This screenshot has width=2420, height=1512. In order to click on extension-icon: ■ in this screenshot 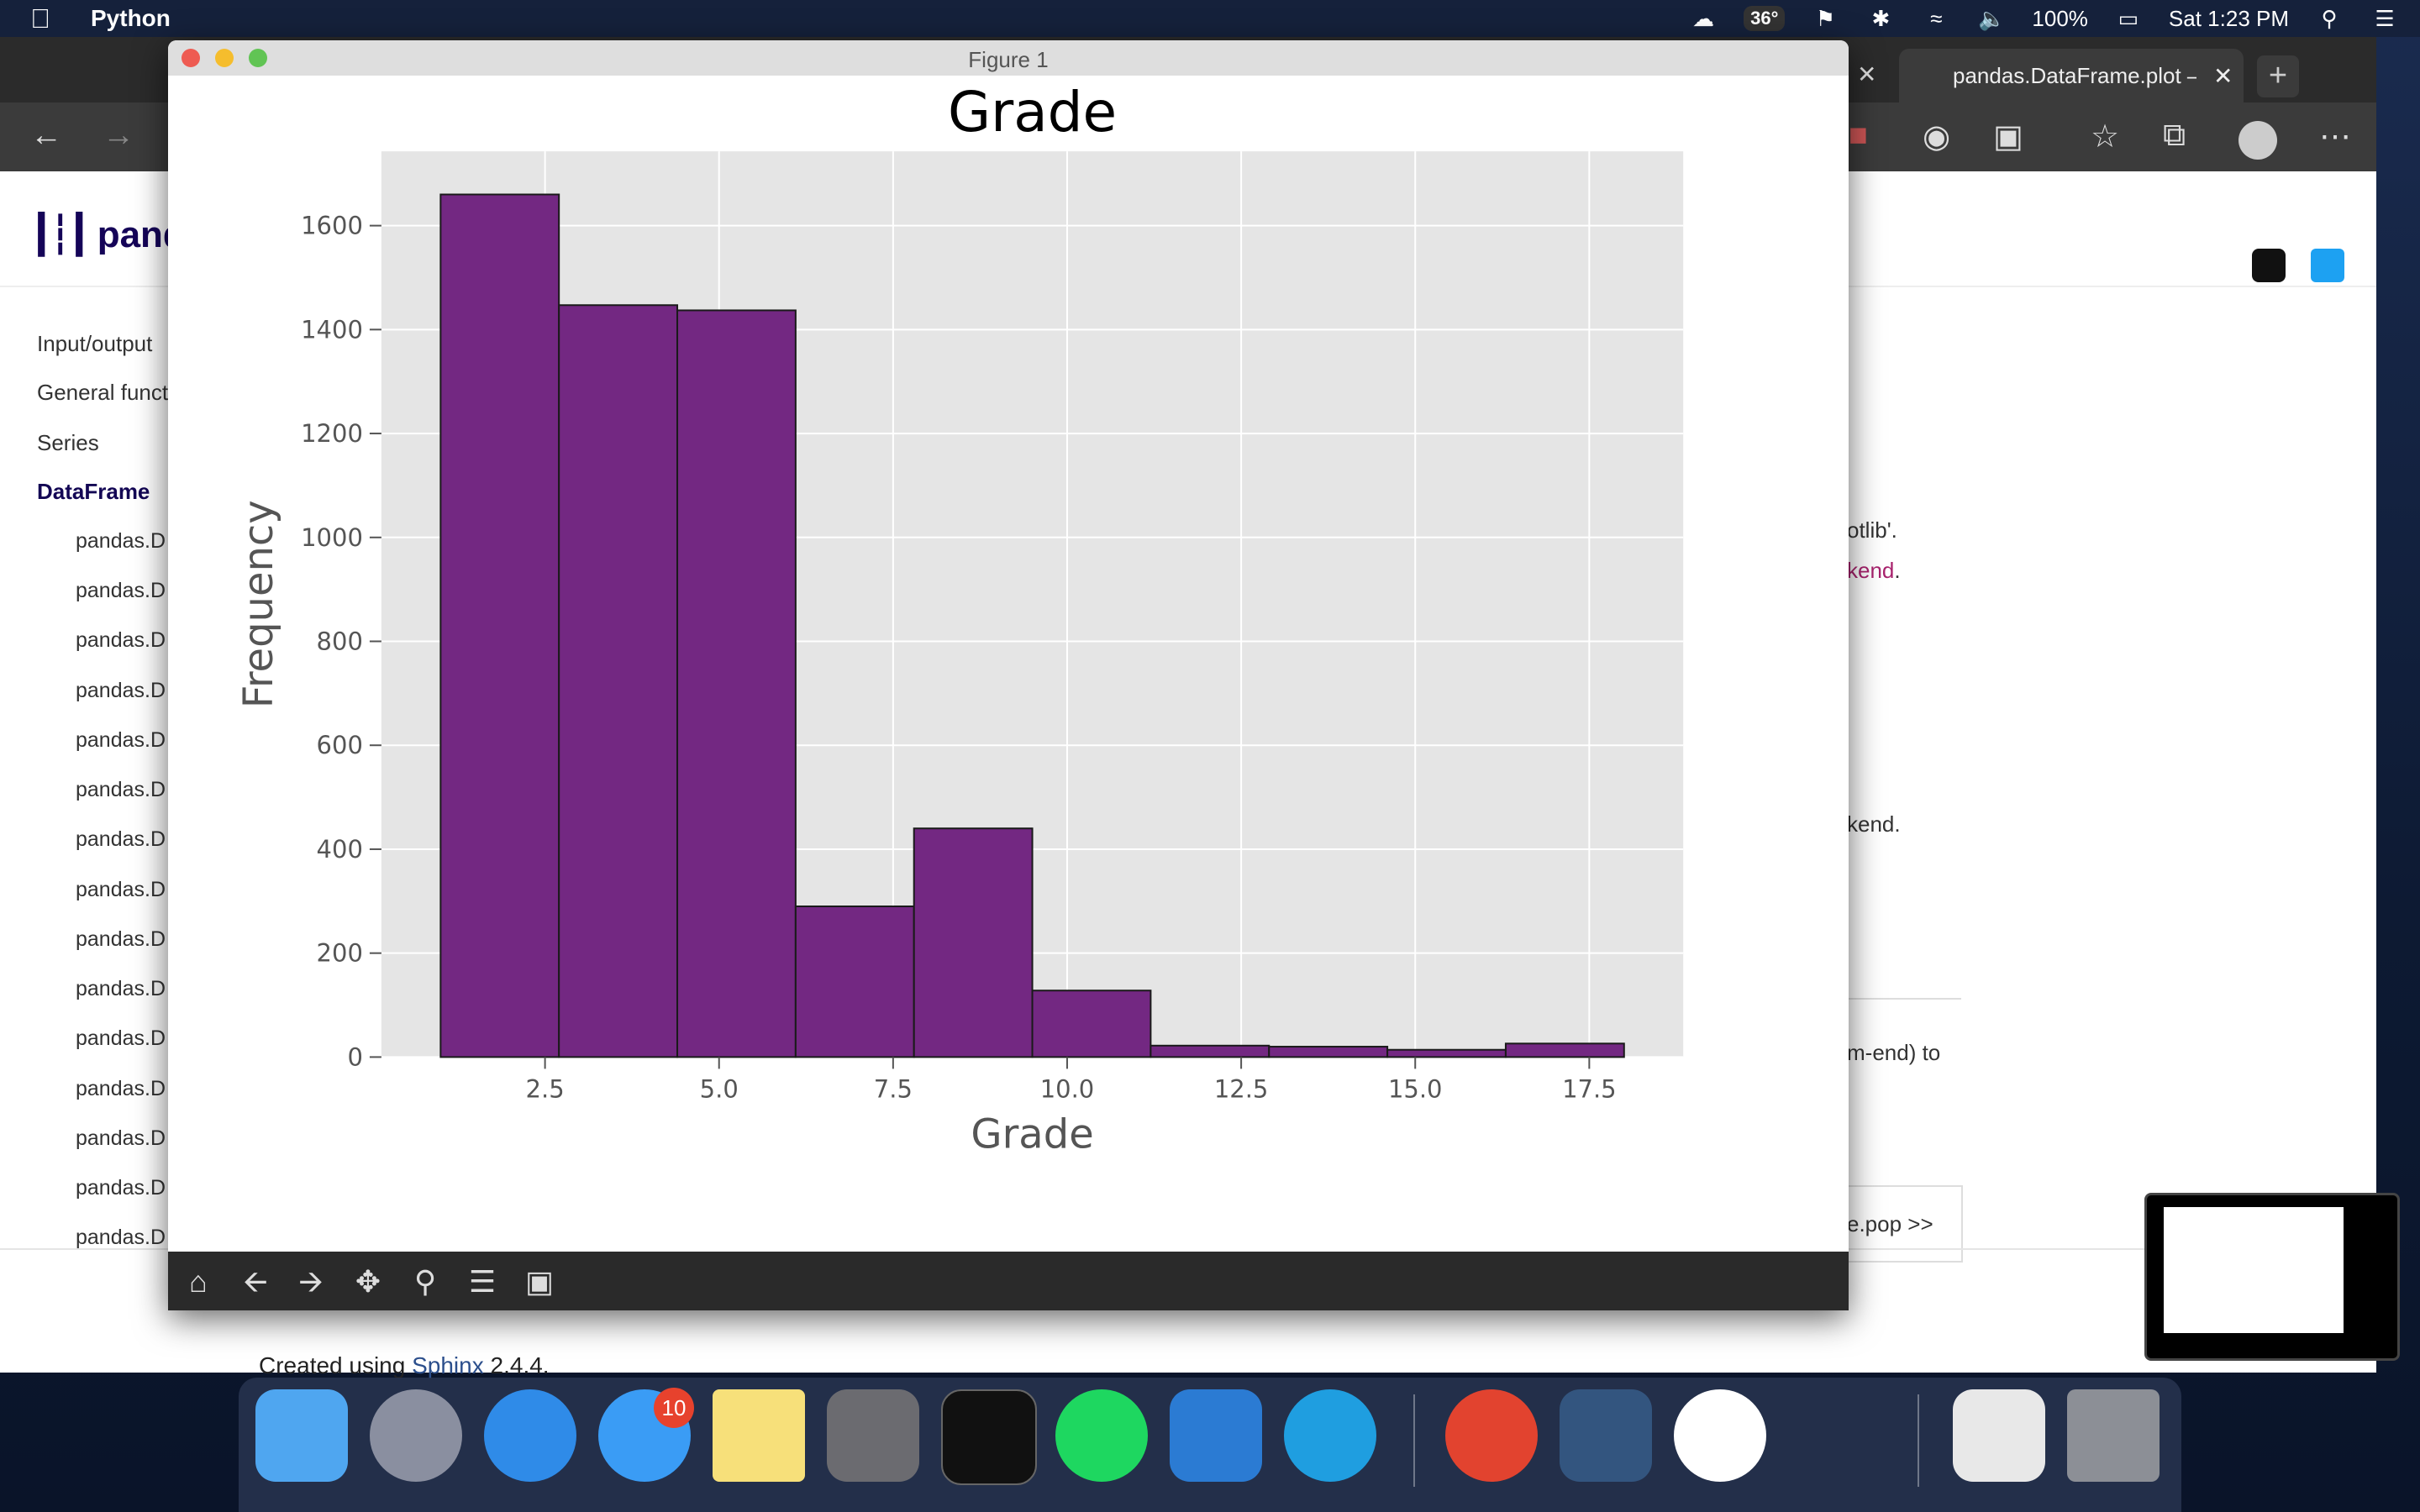, I will do `click(1859, 135)`.